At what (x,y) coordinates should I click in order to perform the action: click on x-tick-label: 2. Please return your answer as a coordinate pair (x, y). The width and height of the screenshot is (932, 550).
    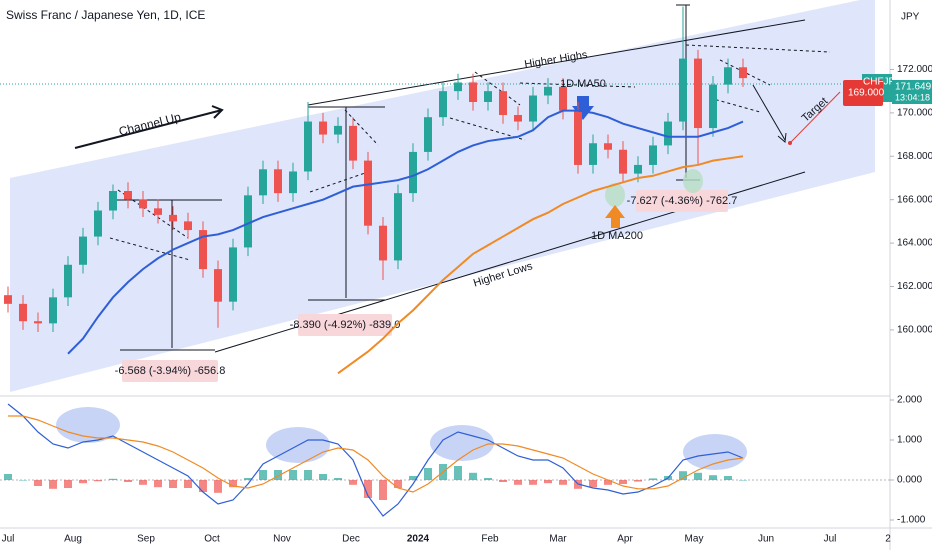
    Looking at the image, I should click on (888, 539).